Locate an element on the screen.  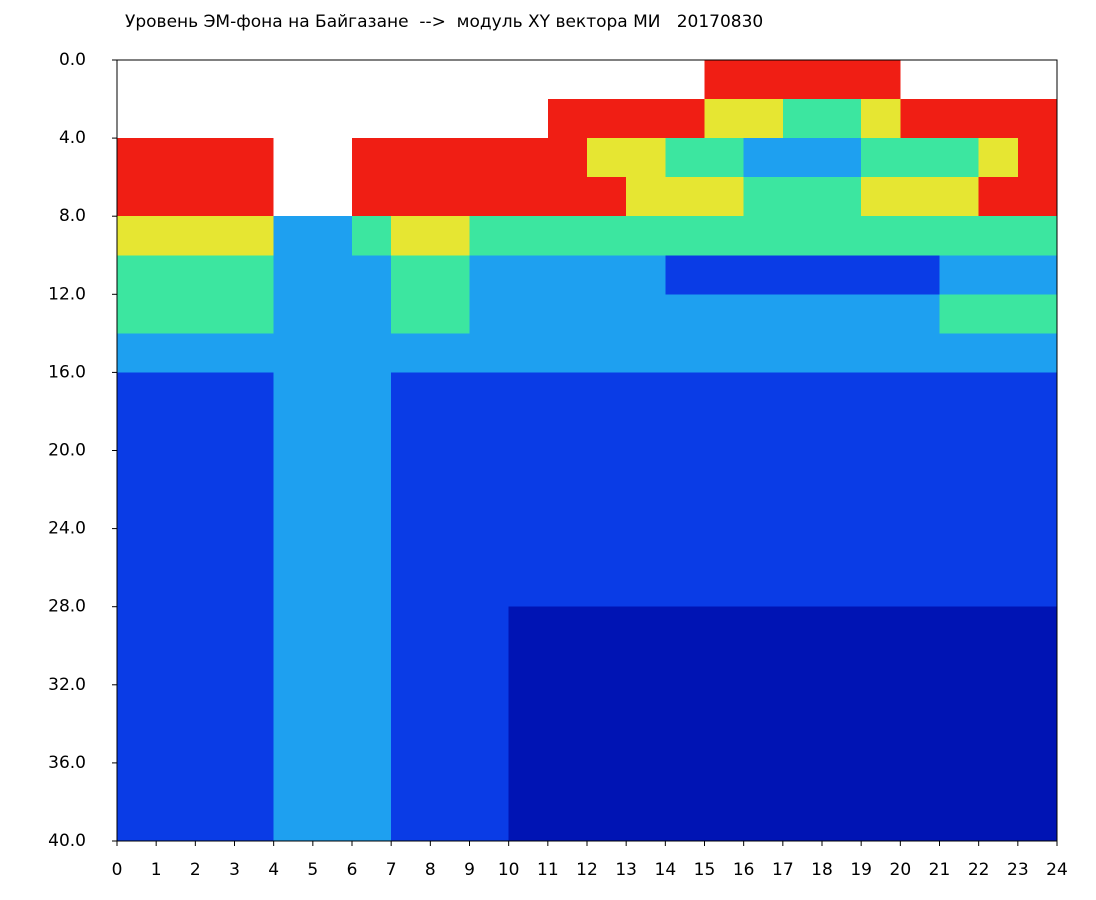
x-tick-label: 5 is located at coordinates (312, 870).